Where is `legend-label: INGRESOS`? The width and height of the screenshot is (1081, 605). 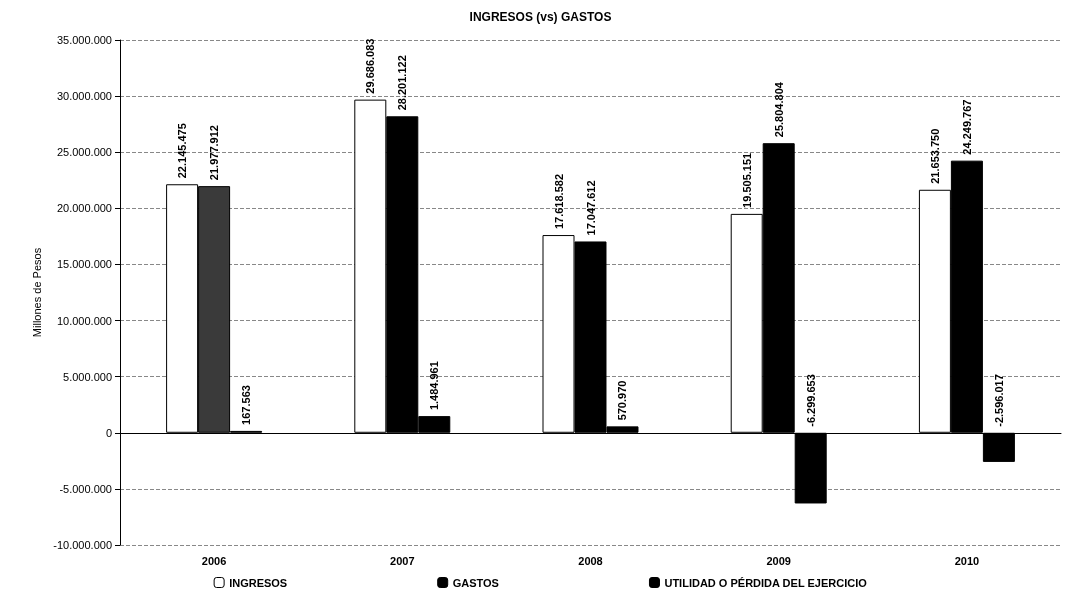 legend-label: INGRESOS is located at coordinates (258, 582).